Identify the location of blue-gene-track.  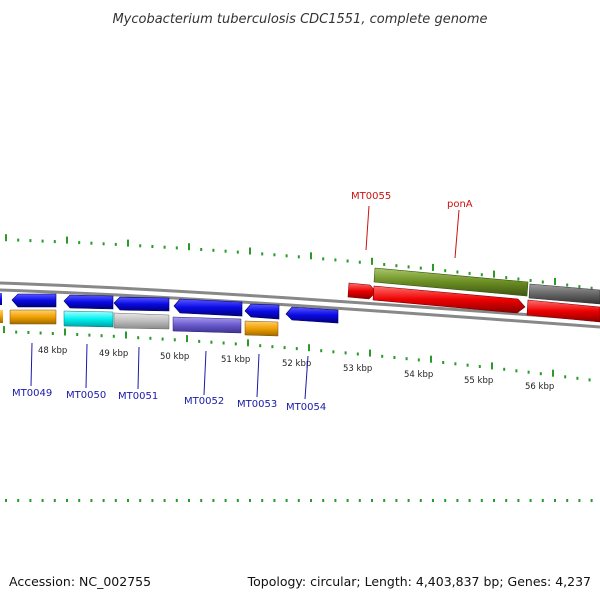
(169, 308).